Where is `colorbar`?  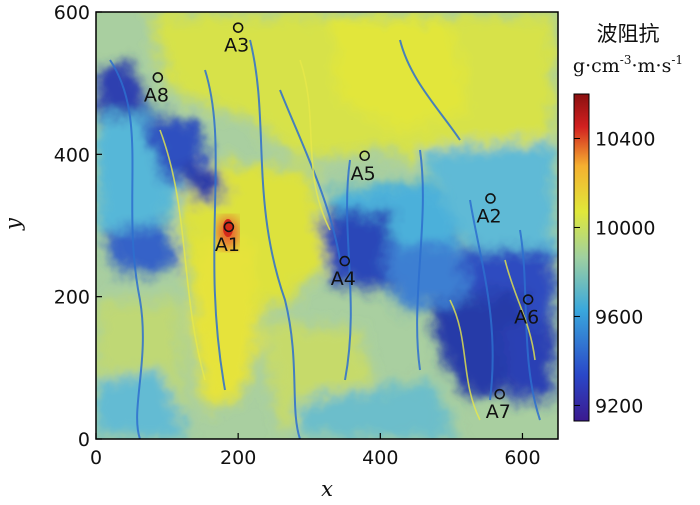
colorbar is located at coordinates (581, 257).